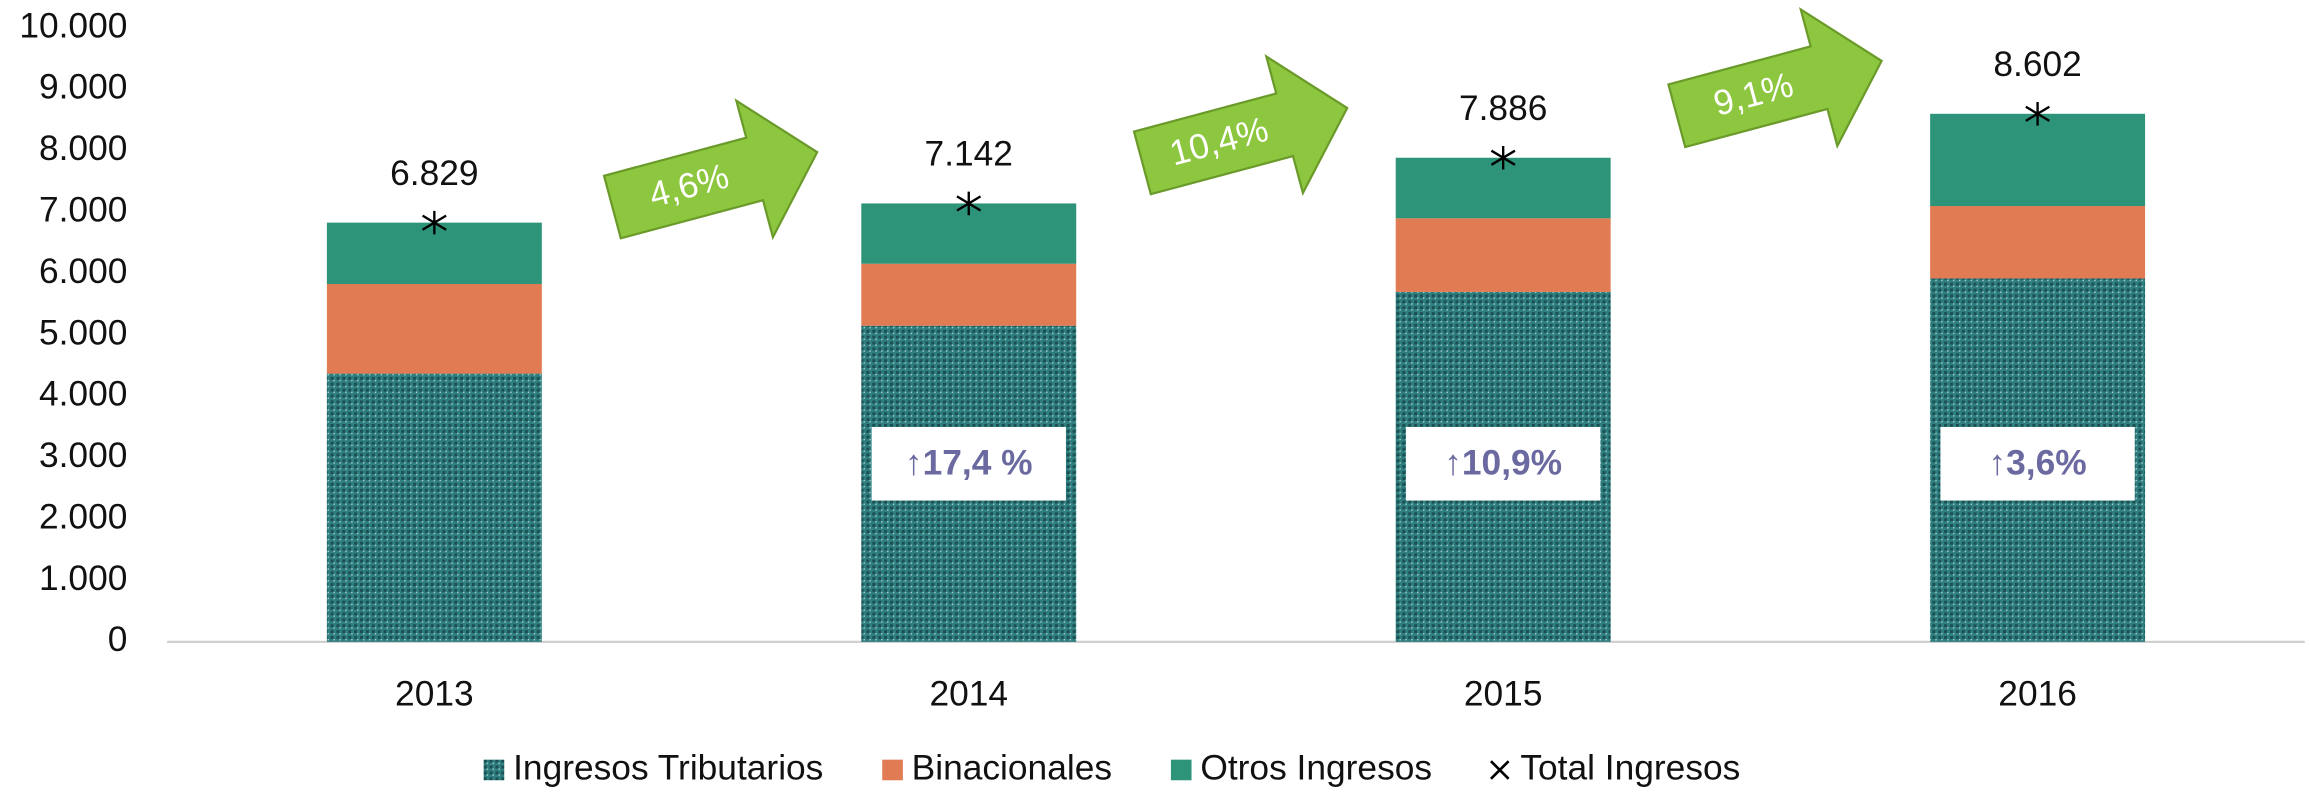 The width and height of the screenshot is (2310, 795). I want to click on total-label: 7.142, so click(969, 154).